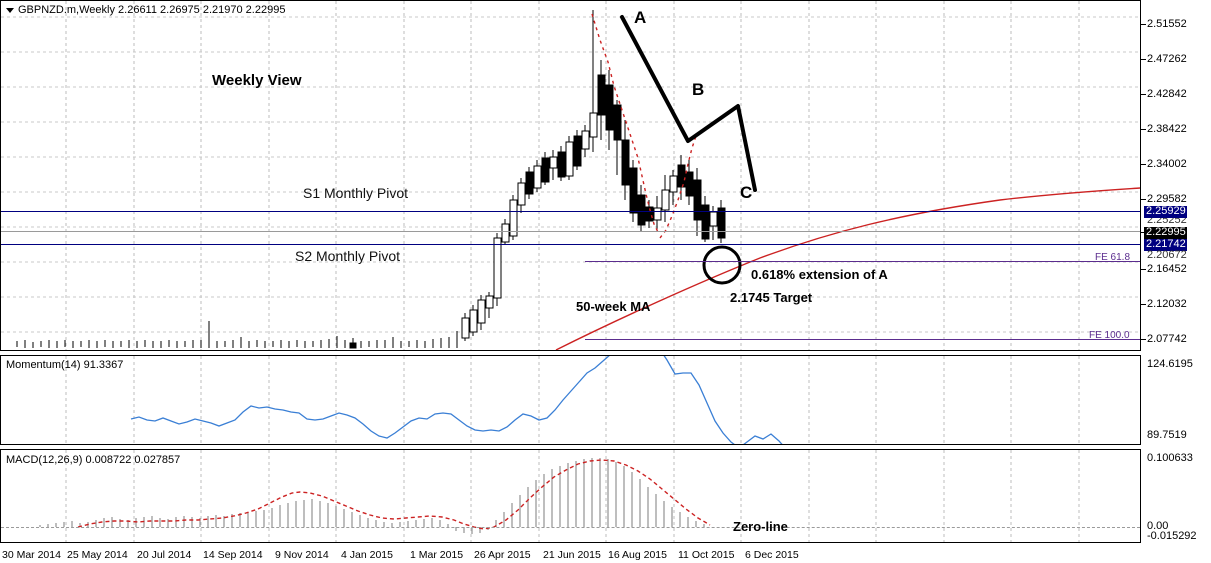 This screenshot has width=1211, height=563. I want to click on price-tick: 2.34002, so click(1167, 164).